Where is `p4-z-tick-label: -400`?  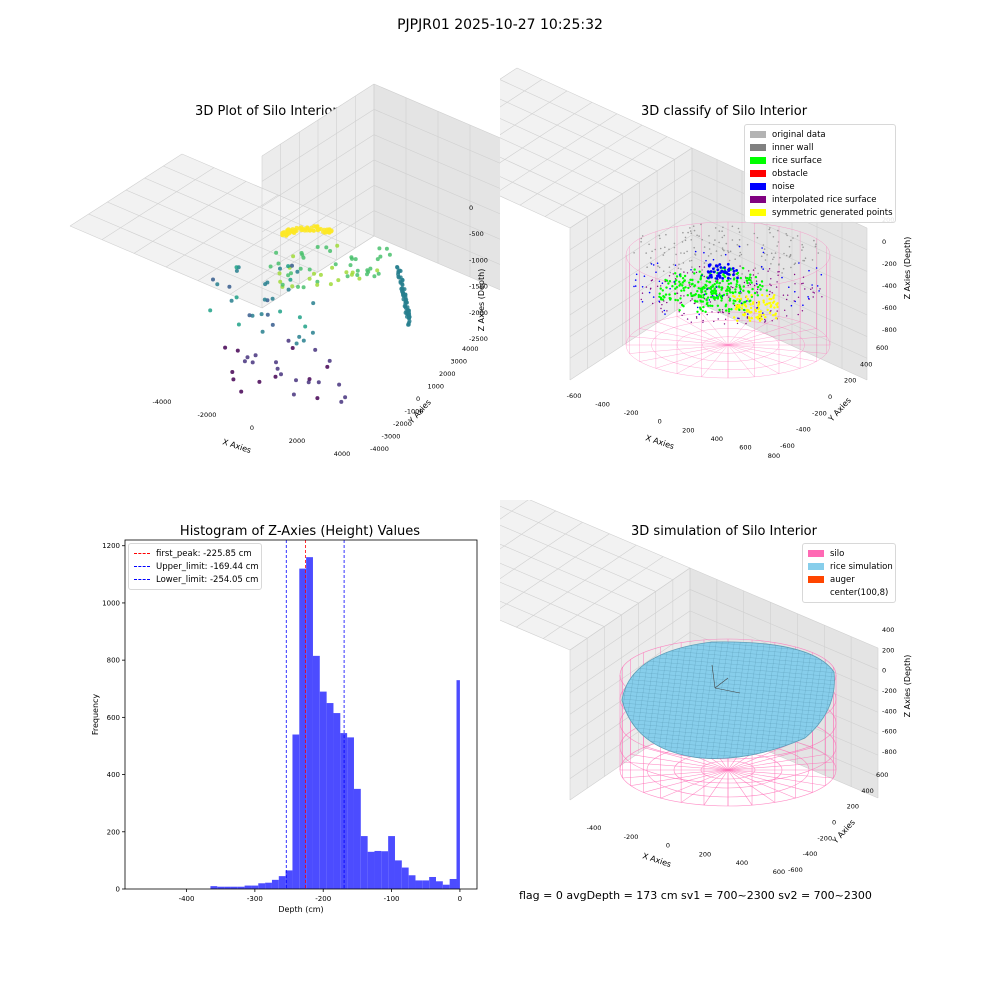
p4-z-tick-label: -400 is located at coordinates (889, 711).